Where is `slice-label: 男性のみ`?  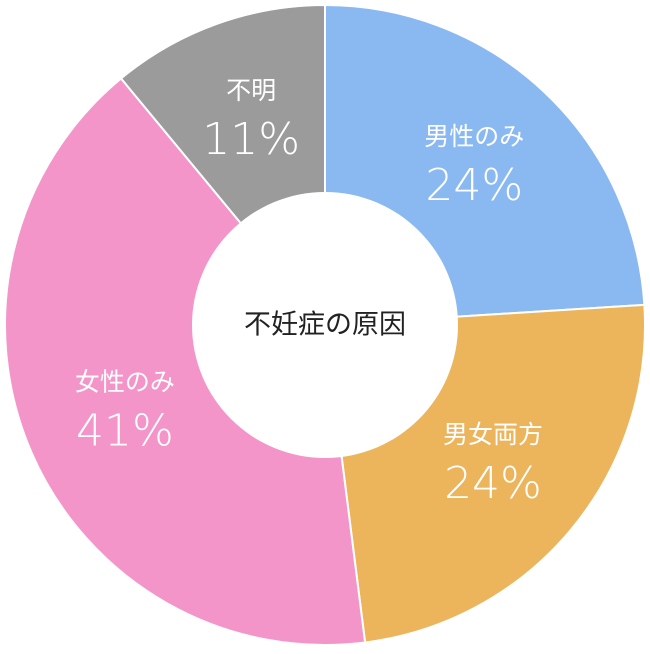
slice-label: 男性のみ is located at coordinates (474, 136).